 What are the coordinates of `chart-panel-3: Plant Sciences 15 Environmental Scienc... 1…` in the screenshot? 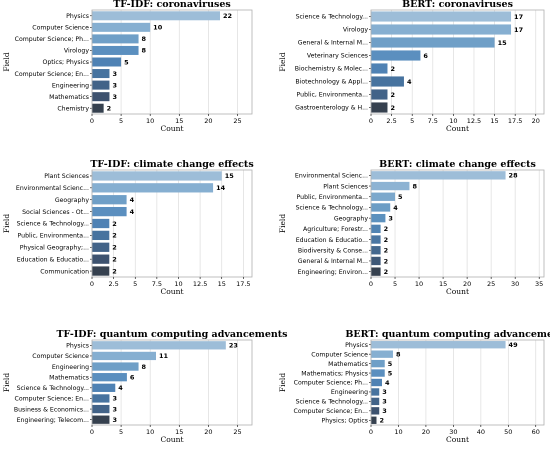 It's located at (128, 227).